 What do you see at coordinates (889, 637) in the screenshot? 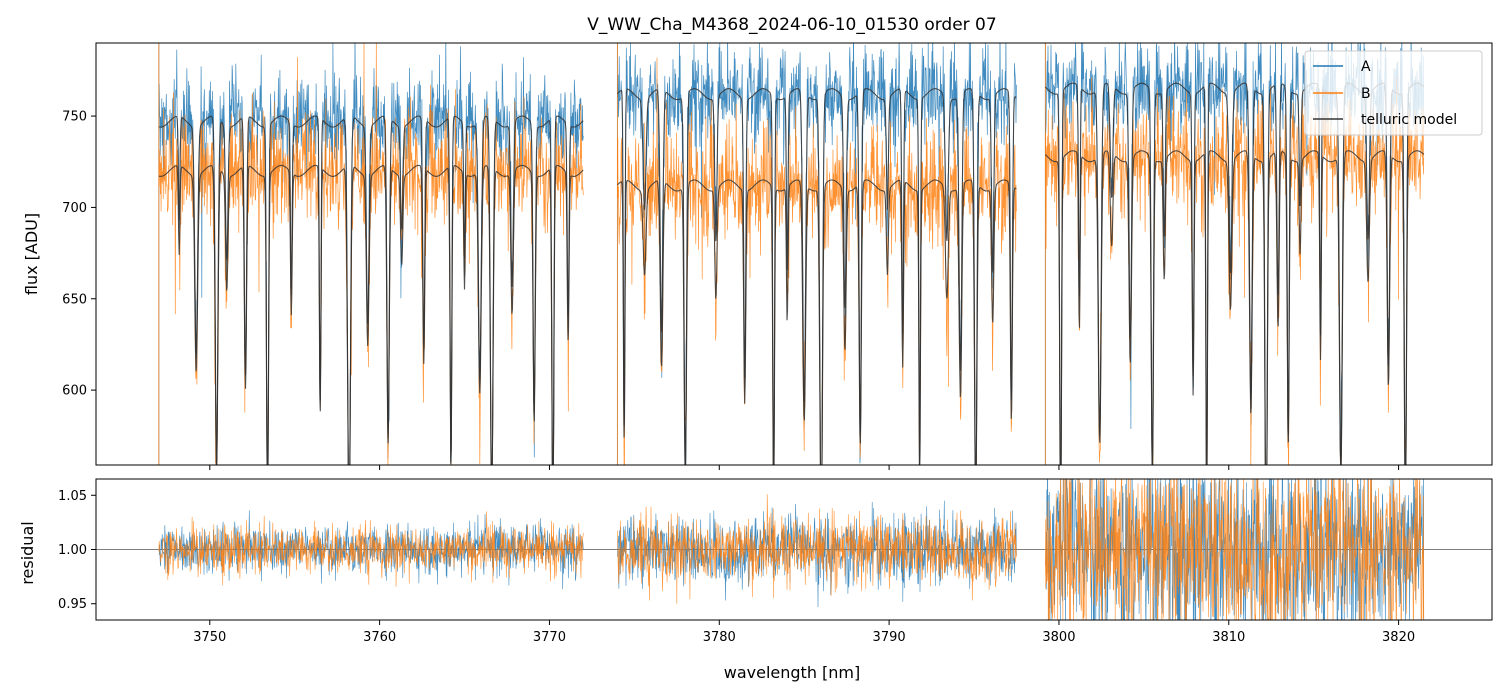
I see `x-tick-label: 3790` at bounding box center [889, 637].